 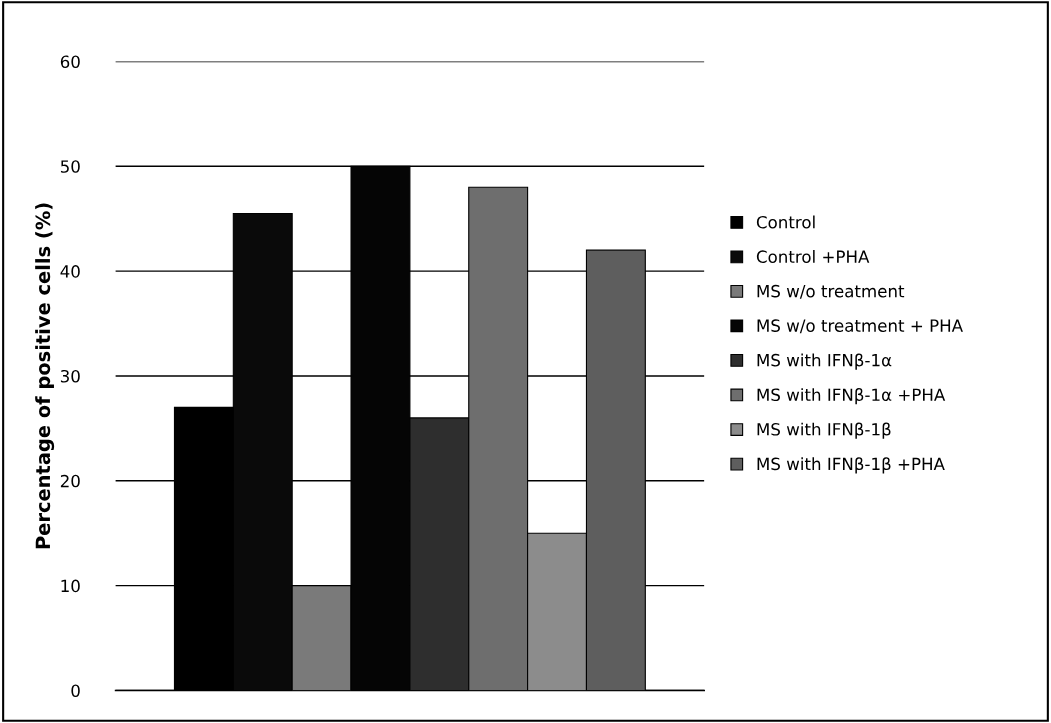 What do you see at coordinates (70, 481) in the screenshot?
I see `y-tick-label: 20` at bounding box center [70, 481].